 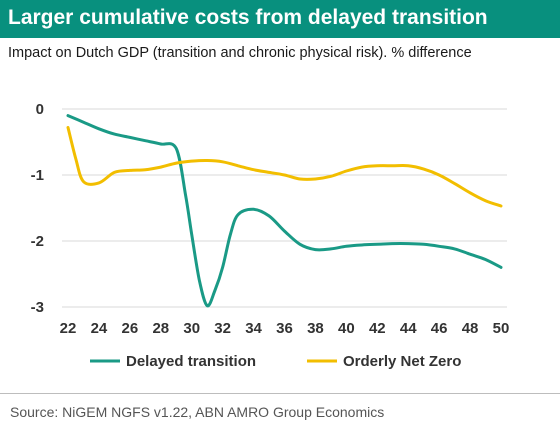 What do you see at coordinates (346, 328) in the screenshot?
I see `x-tick-label: 40` at bounding box center [346, 328].